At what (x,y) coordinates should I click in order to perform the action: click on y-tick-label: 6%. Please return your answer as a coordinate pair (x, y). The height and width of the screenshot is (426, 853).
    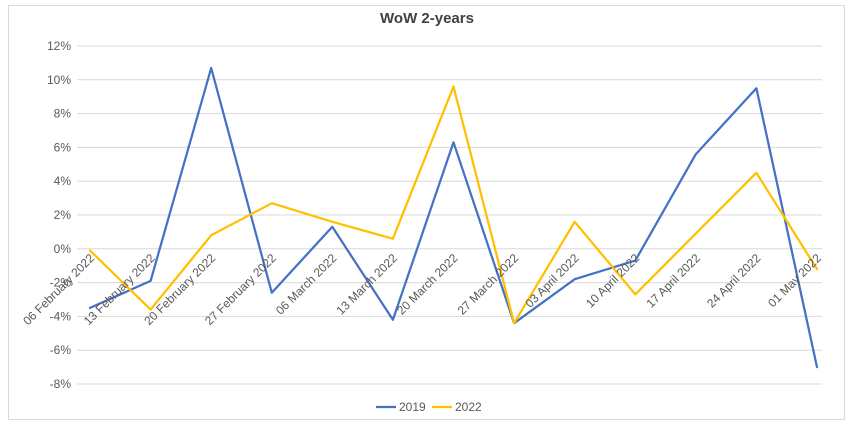
    Looking at the image, I should click on (63, 147).